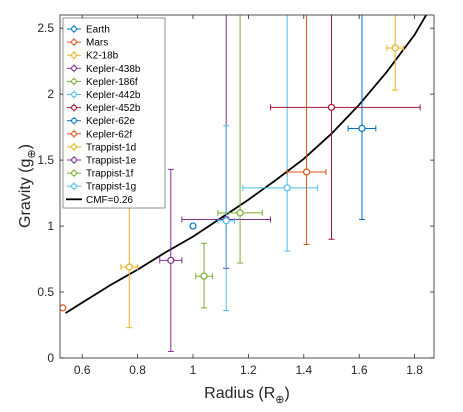  What do you see at coordinates (303, 370) in the screenshot?
I see `x-tick-label: 1.4` at bounding box center [303, 370].